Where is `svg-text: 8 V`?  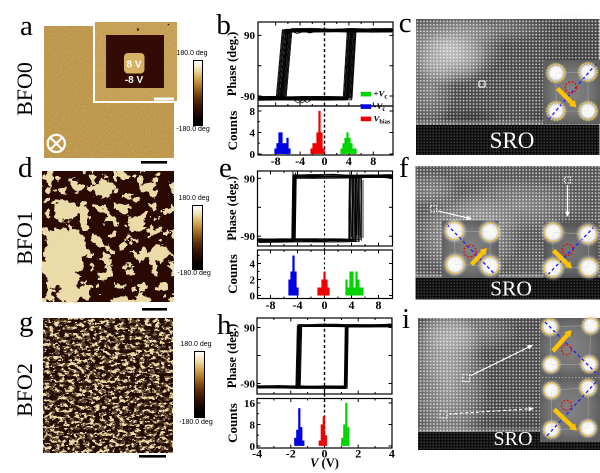
svg-text: 8 V is located at coordinates (133, 65).